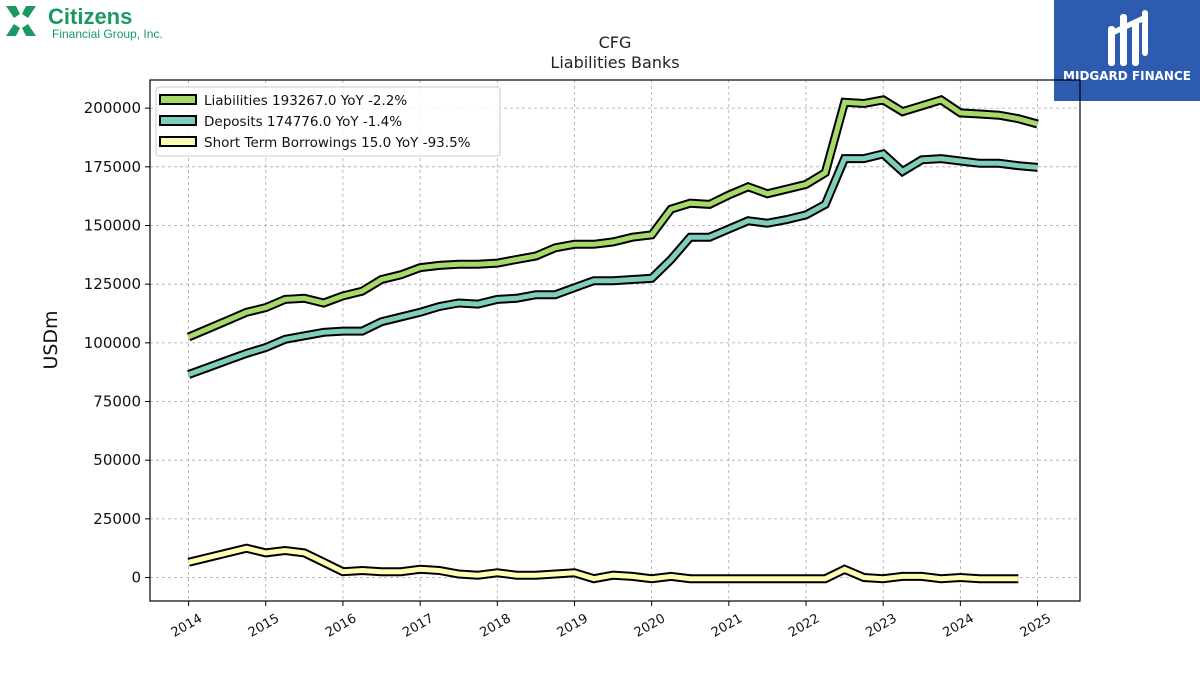  I want to click on y-axis-label: USDm, so click(51, 339).